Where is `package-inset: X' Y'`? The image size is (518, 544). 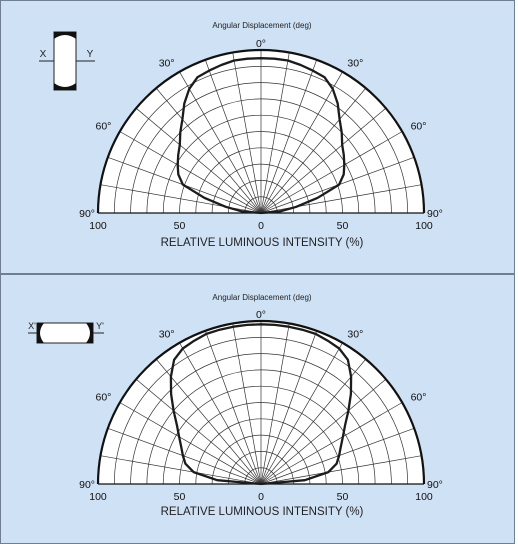
package-inset: X' Y' is located at coordinates (66, 332).